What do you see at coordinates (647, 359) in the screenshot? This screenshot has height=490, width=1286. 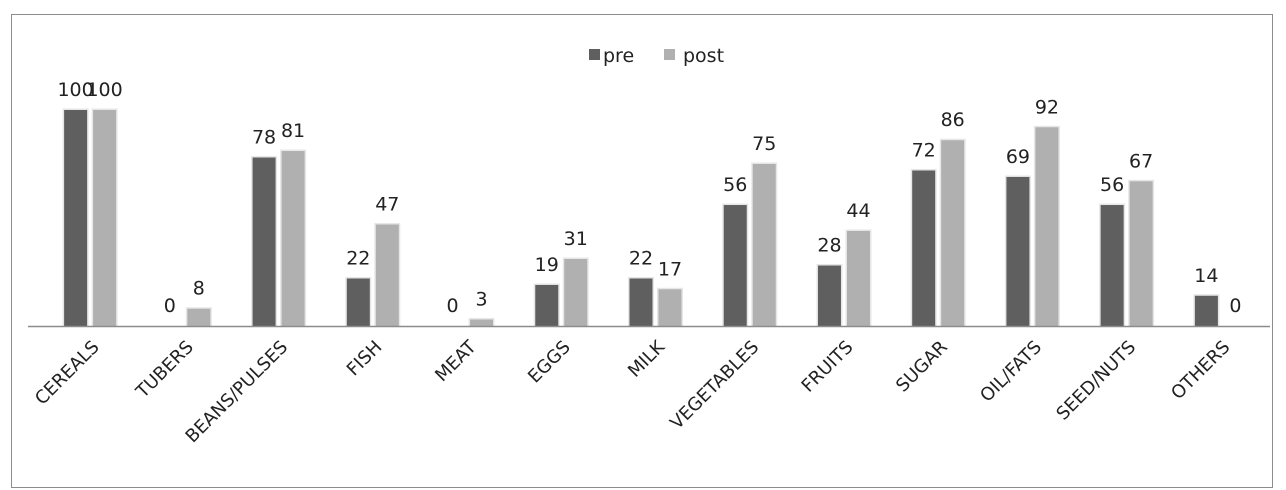 I see `tick-label-milk: MILK` at bounding box center [647, 359].